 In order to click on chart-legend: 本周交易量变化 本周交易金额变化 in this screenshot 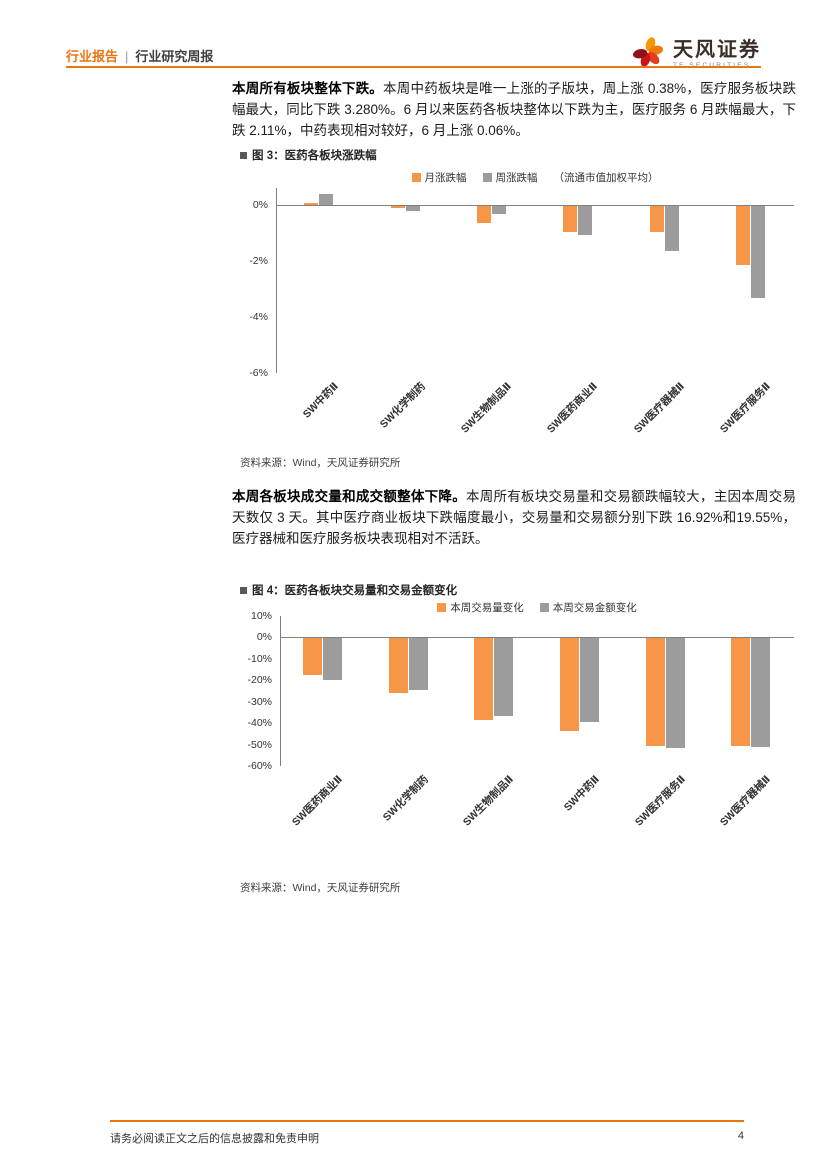, I will do `click(537, 607)`.